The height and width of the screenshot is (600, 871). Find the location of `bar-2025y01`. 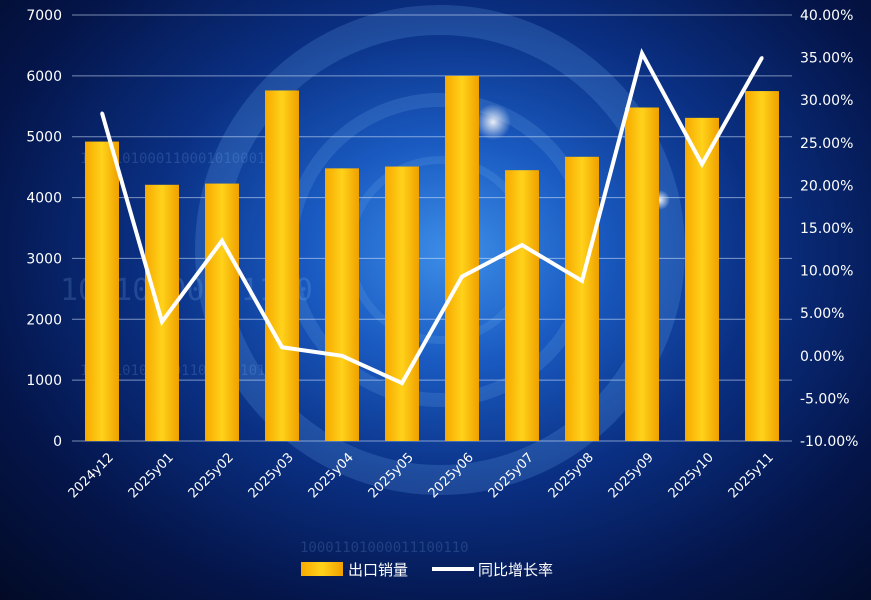

bar-2025y01 is located at coordinates (162, 312).